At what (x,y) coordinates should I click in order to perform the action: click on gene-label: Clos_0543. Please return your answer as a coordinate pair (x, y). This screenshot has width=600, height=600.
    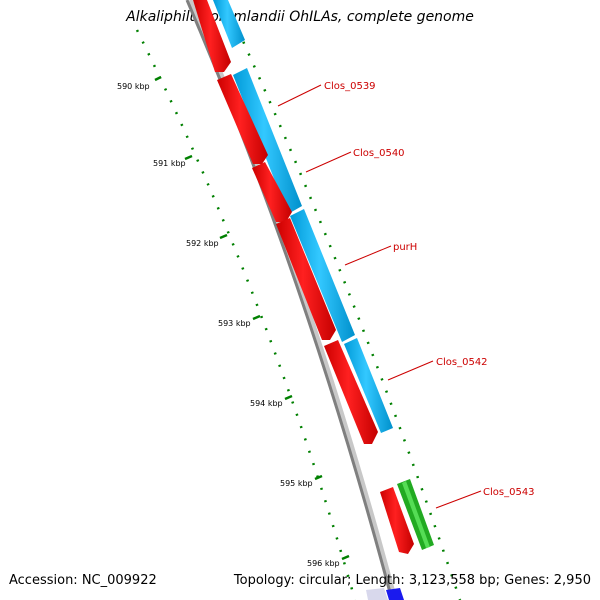
    Looking at the image, I should click on (509, 492).